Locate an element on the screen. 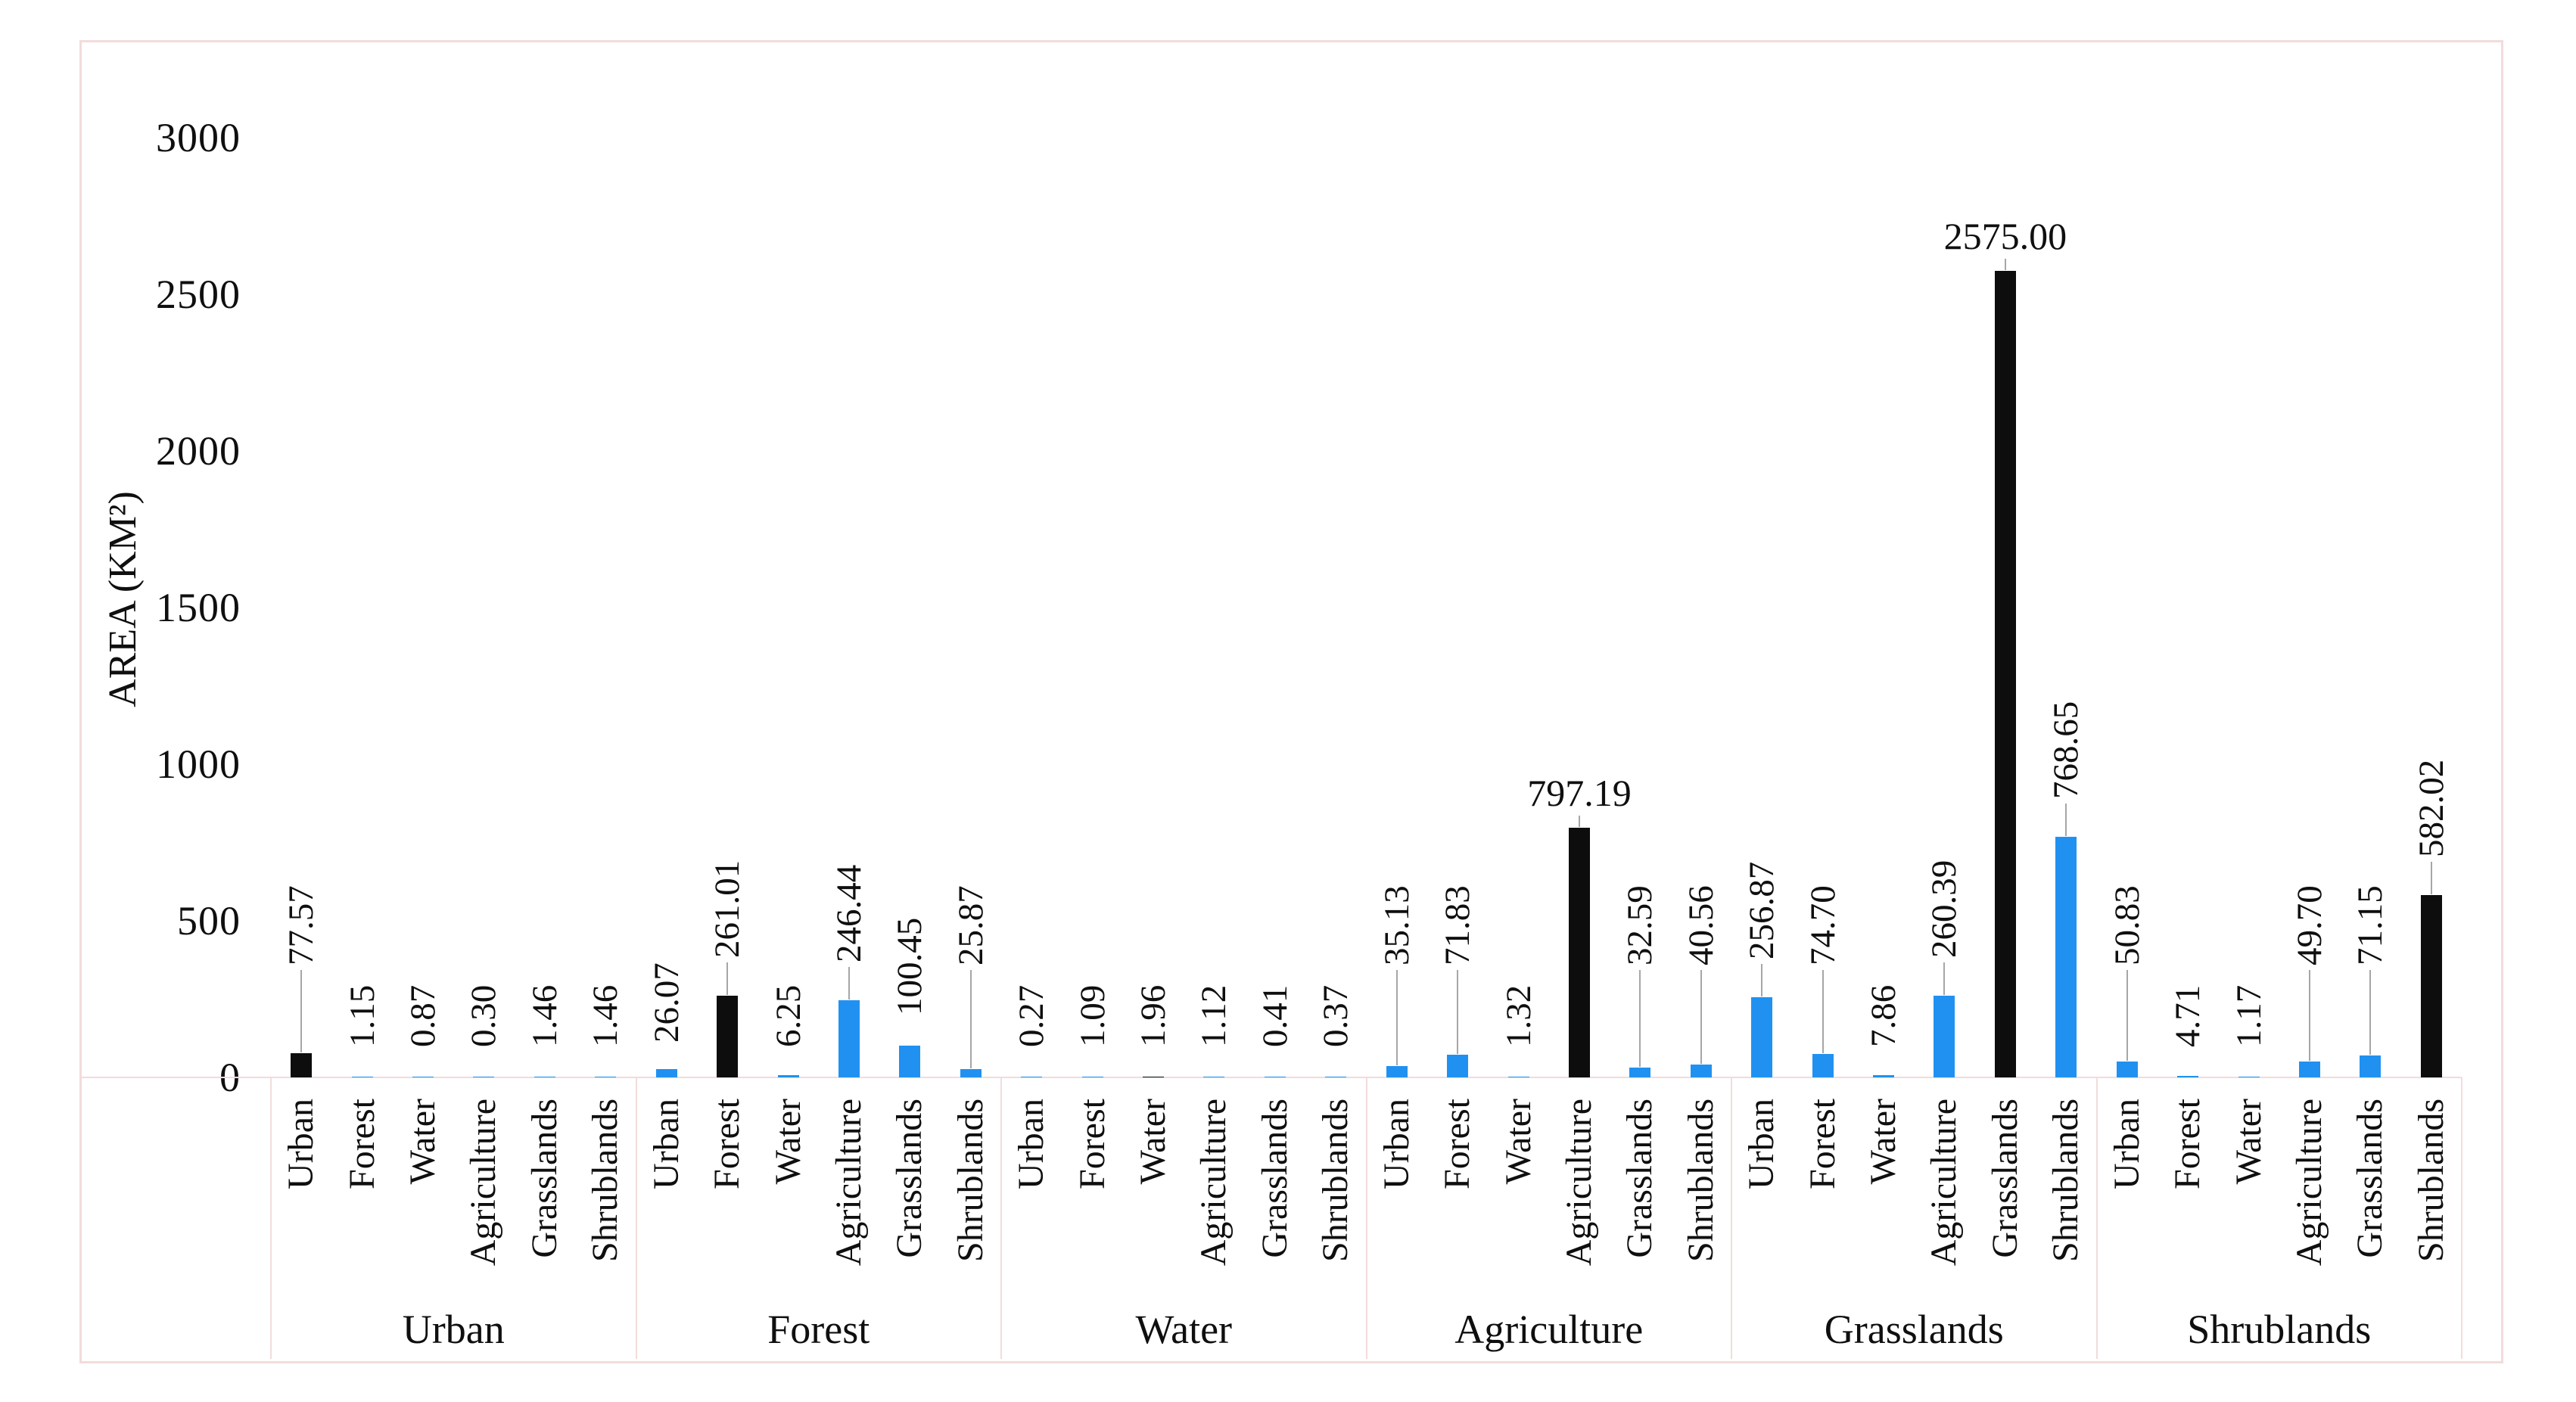  bar-shrublands-agriculture is located at coordinates (2309, 1069).